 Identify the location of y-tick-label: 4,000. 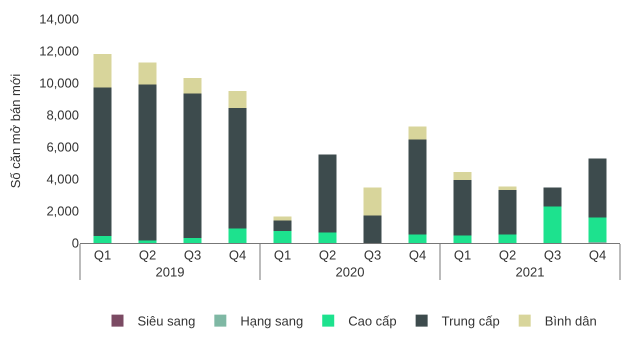
(62, 179).